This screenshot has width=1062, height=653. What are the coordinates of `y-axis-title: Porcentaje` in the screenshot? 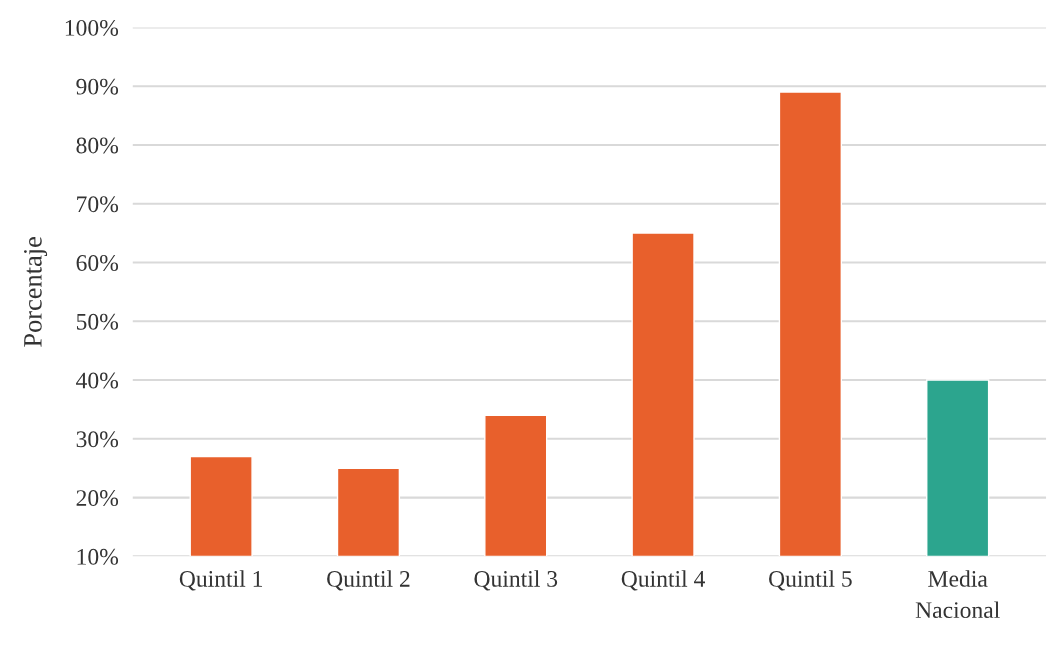 It's located at (36, 292).